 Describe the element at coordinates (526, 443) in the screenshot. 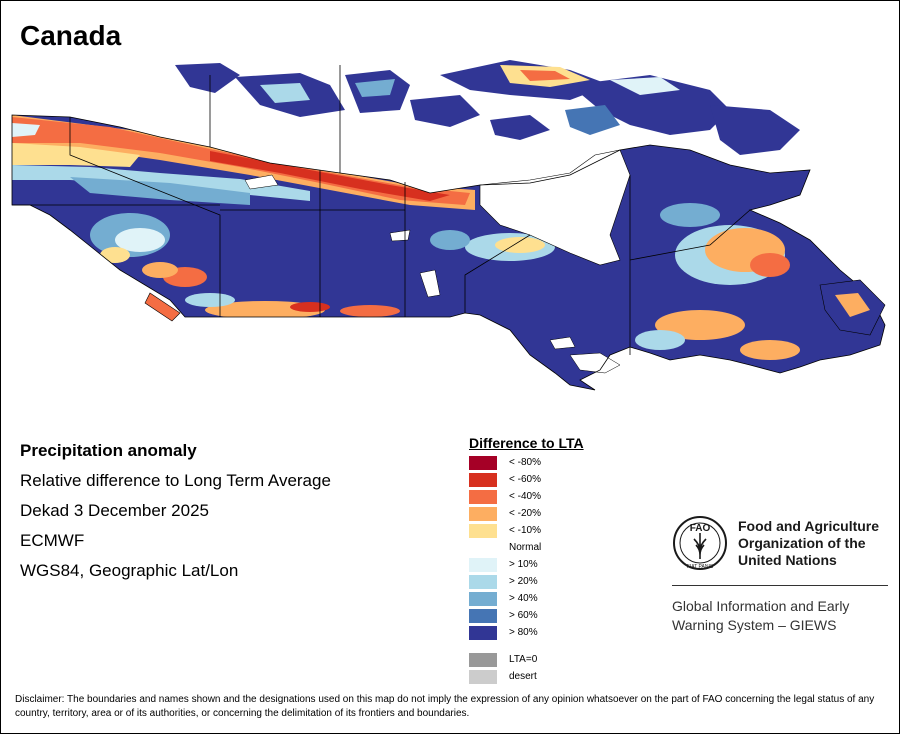

I see `legend-title: Difference to LTA` at that location.